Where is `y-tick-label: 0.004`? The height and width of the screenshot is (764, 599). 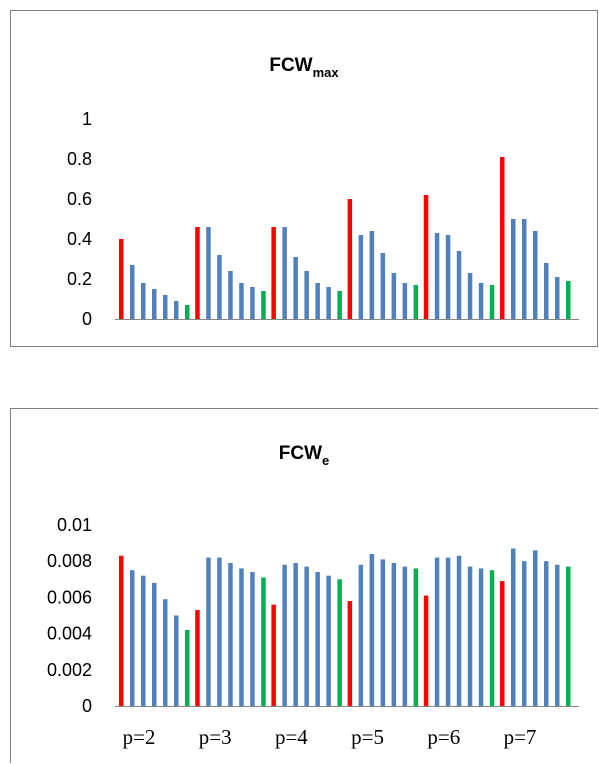
y-tick-label: 0.004 is located at coordinates (69, 634).